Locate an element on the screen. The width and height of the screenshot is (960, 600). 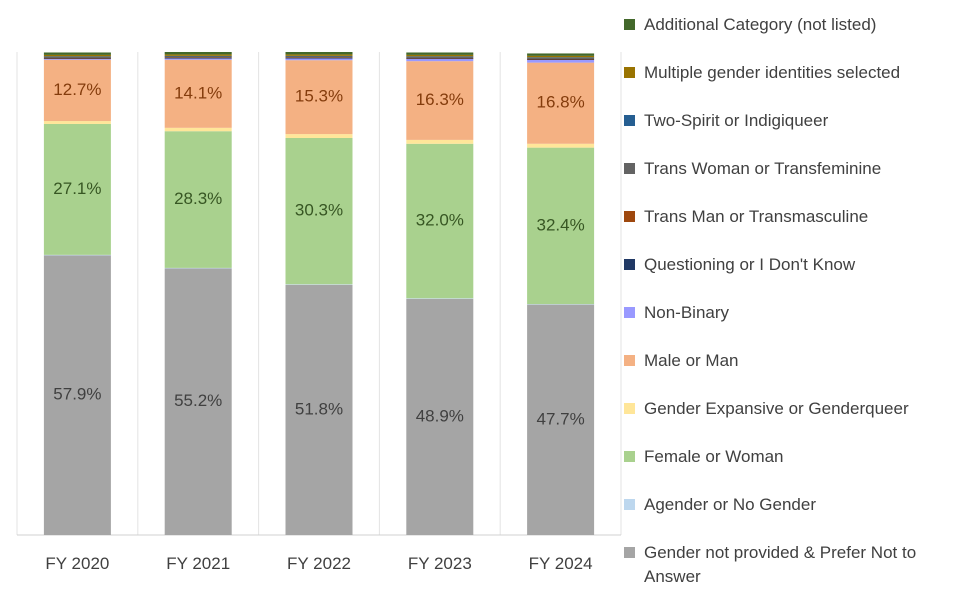
data-label: 12.7% is located at coordinates (77, 89).